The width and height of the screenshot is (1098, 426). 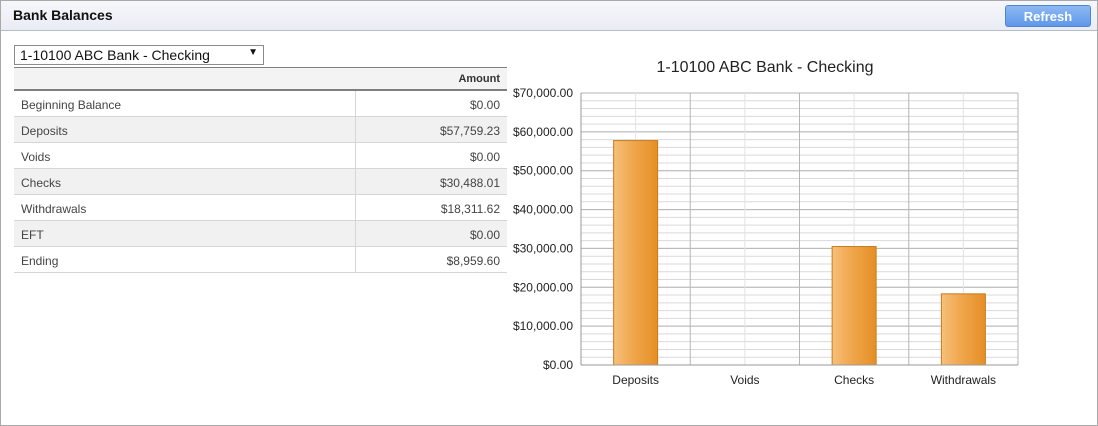 What do you see at coordinates (260, 208) in the screenshot?
I see `table-row: Withdrawals $18,311.62` at bounding box center [260, 208].